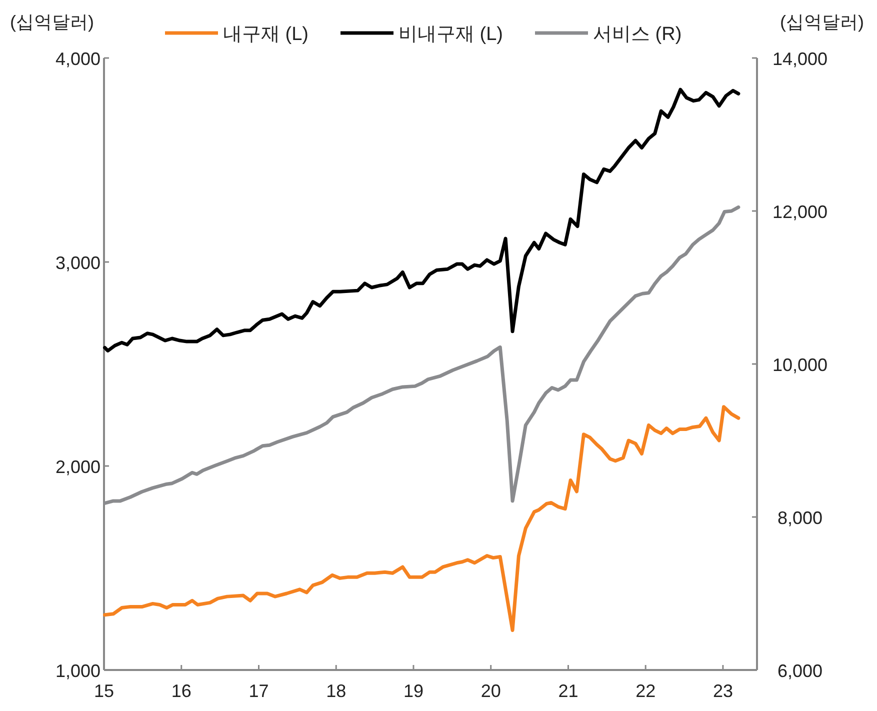 The width and height of the screenshot is (877, 711). Describe the element at coordinates (722, 691) in the screenshot. I see `x-tick: 23` at that location.